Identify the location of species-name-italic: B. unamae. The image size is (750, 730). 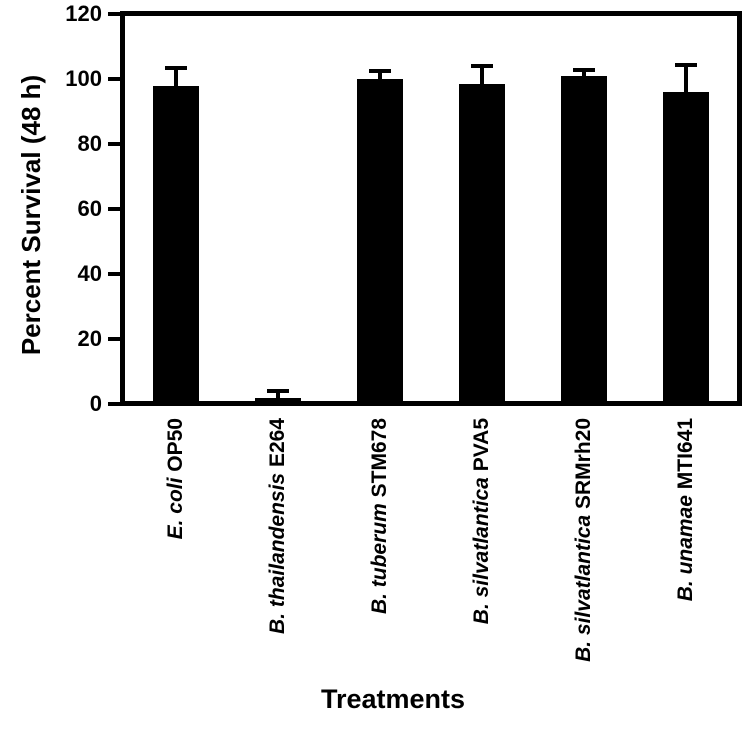
(685, 548).